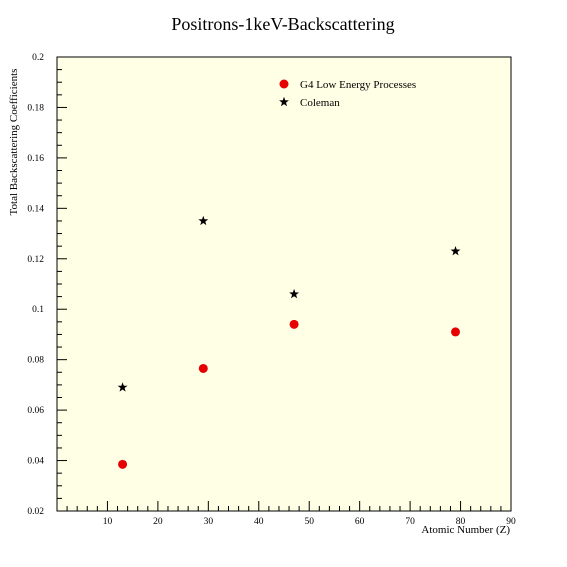 The image size is (567, 567). Describe the element at coordinates (35, 512) in the screenshot. I see `y-tick-label: 0.02` at that location.